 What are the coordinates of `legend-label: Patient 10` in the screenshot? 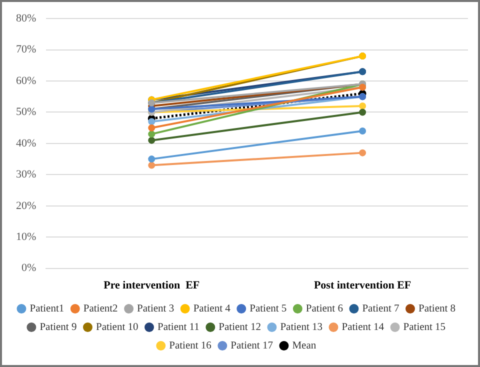 It's located at (117, 327).